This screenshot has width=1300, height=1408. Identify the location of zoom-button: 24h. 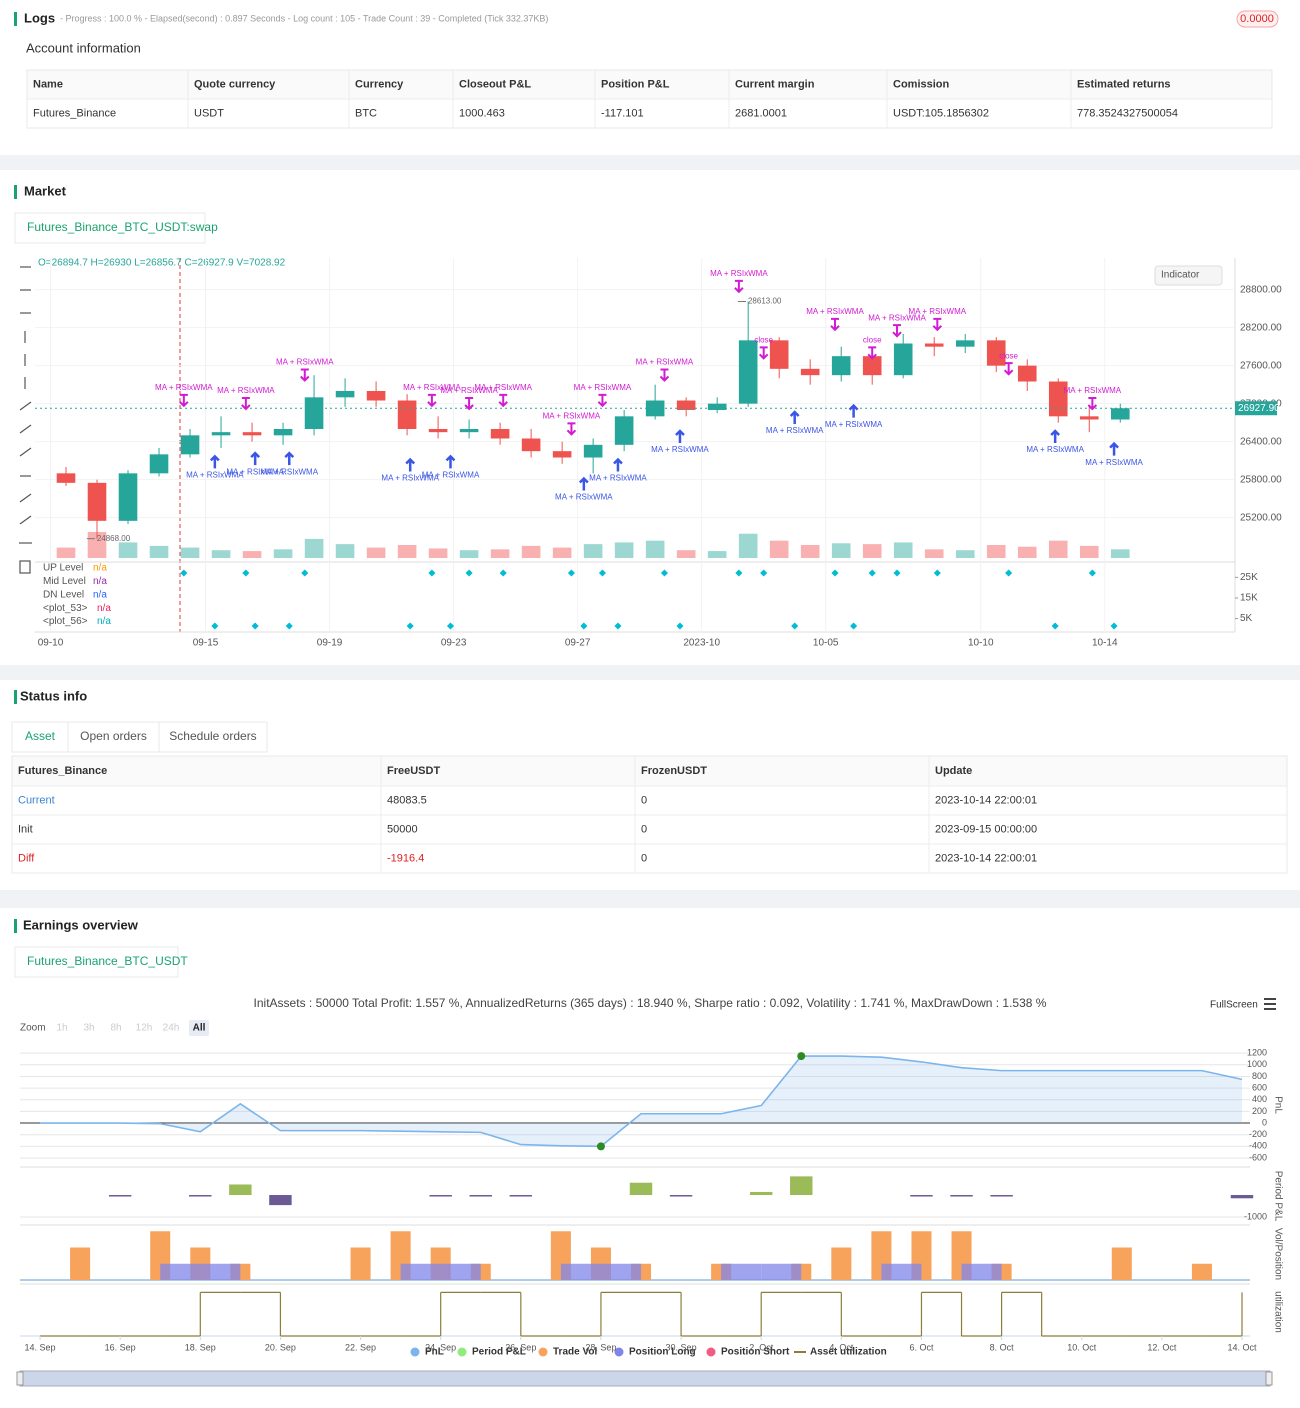
(171, 1028).